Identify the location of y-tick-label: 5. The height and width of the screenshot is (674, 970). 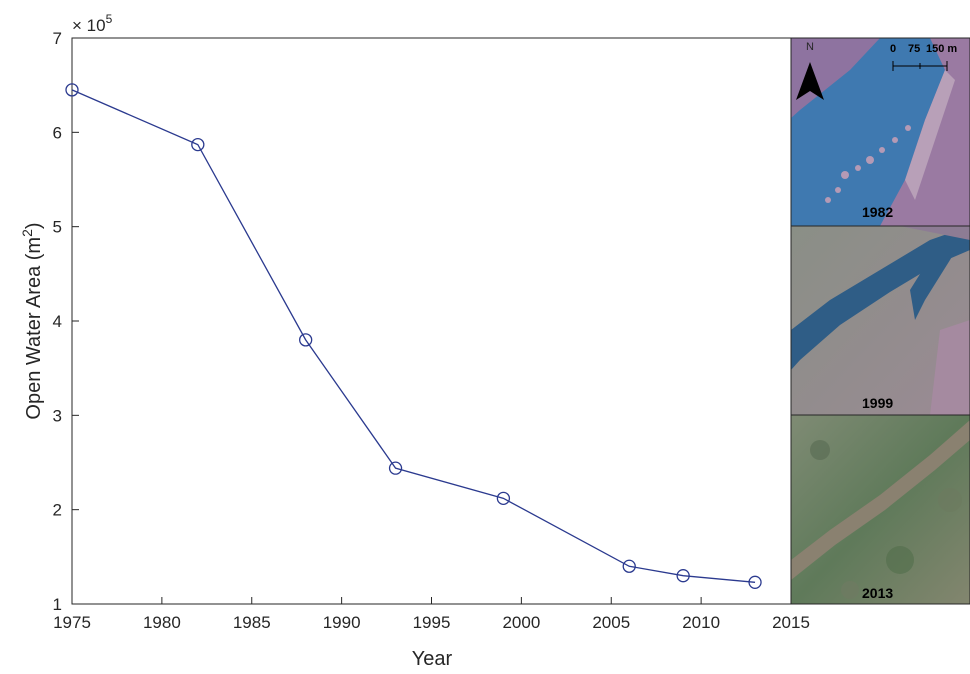
(57, 227).